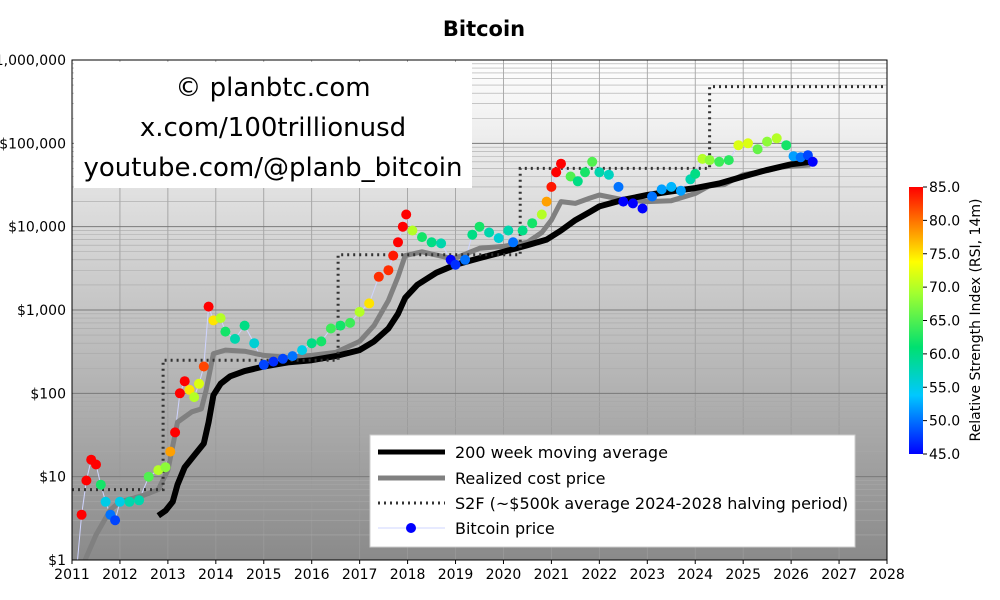 The height and width of the screenshot is (600, 1000). Describe the element at coordinates (484, 29) in the screenshot. I see `chart-title: Bitcoin` at that location.